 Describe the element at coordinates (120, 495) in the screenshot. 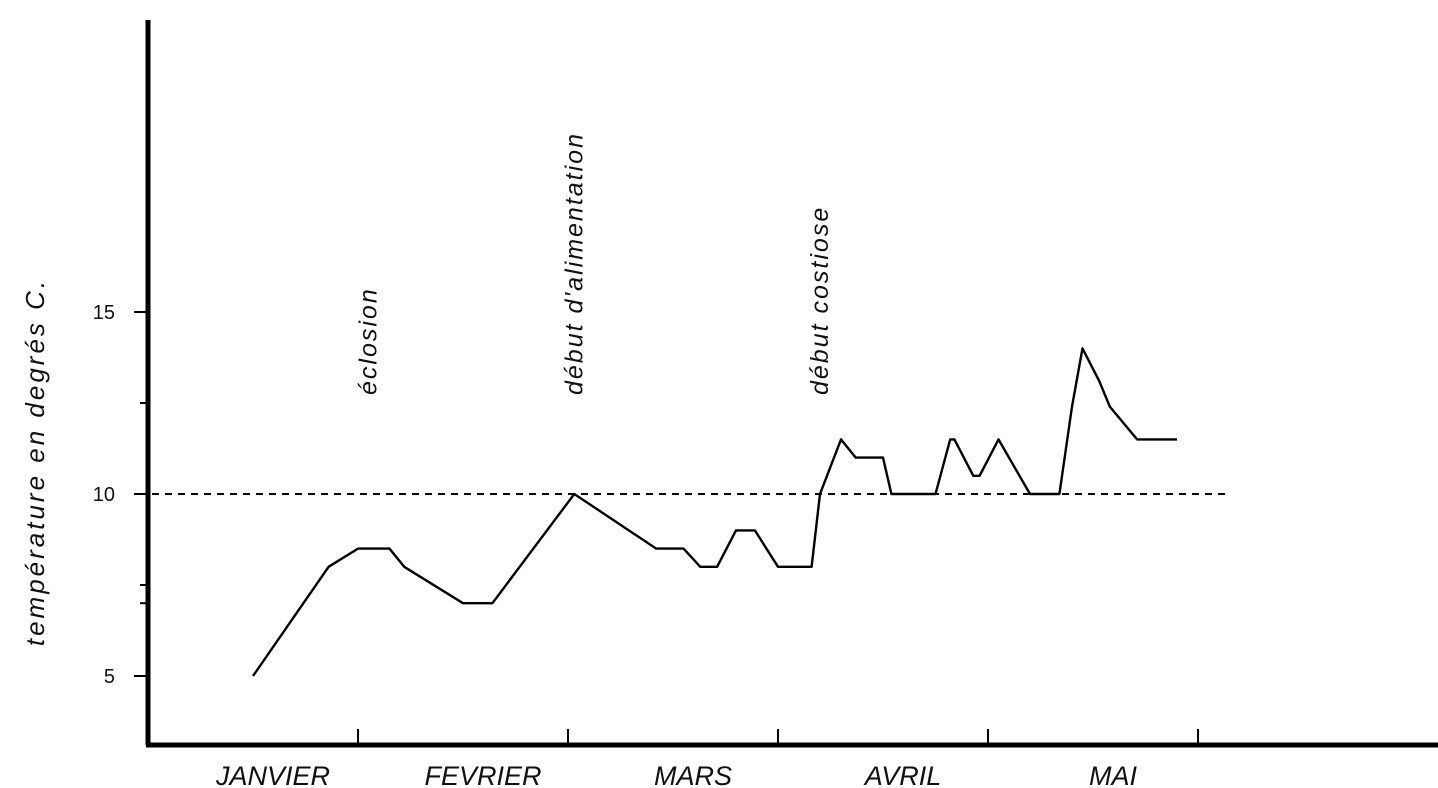

I see `y-ticks: 5 10 15` at that location.